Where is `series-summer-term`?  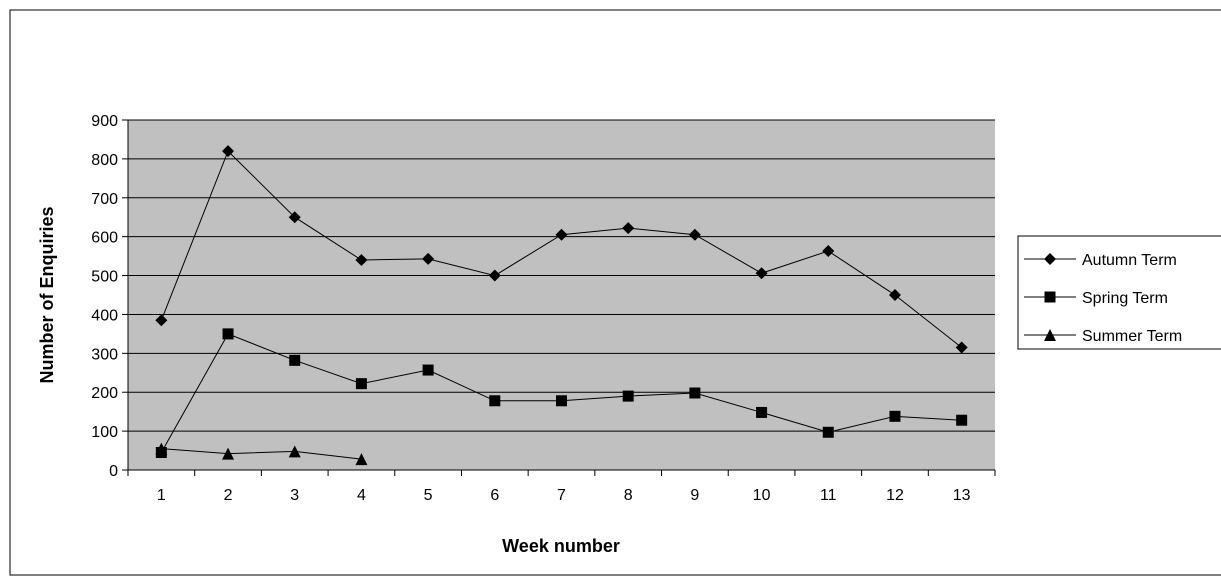 series-summer-term is located at coordinates (261, 454).